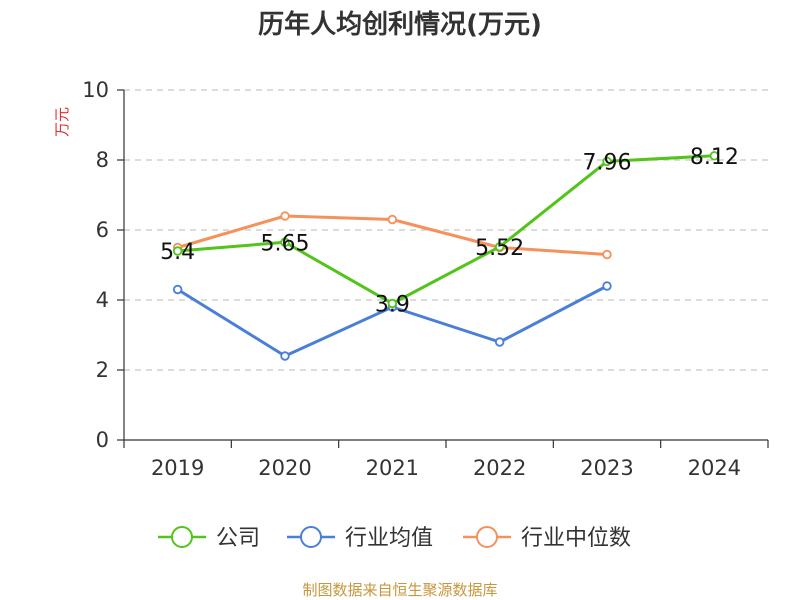 Image resolution: width=800 pixels, height=600 pixels. Describe the element at coordinates (95, 90) in the screenshot. I see `y-tick-label: 10` at that location.